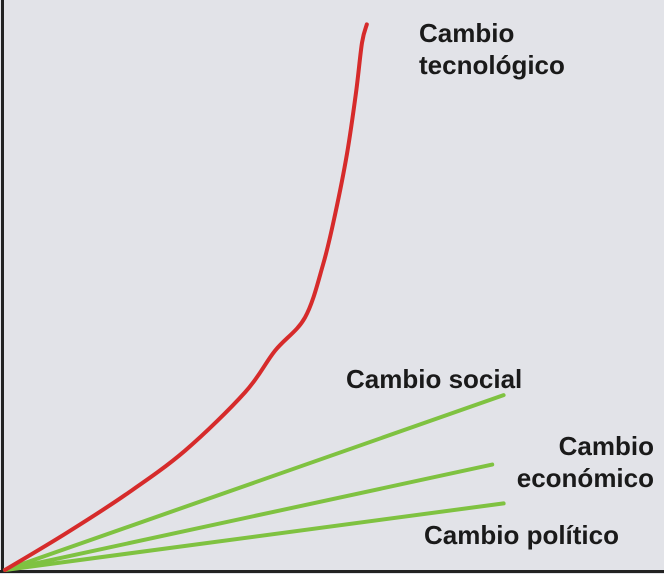 This screenshot has width=664, height=574. I want to click on series-label-line: económico, so click(585, 478).